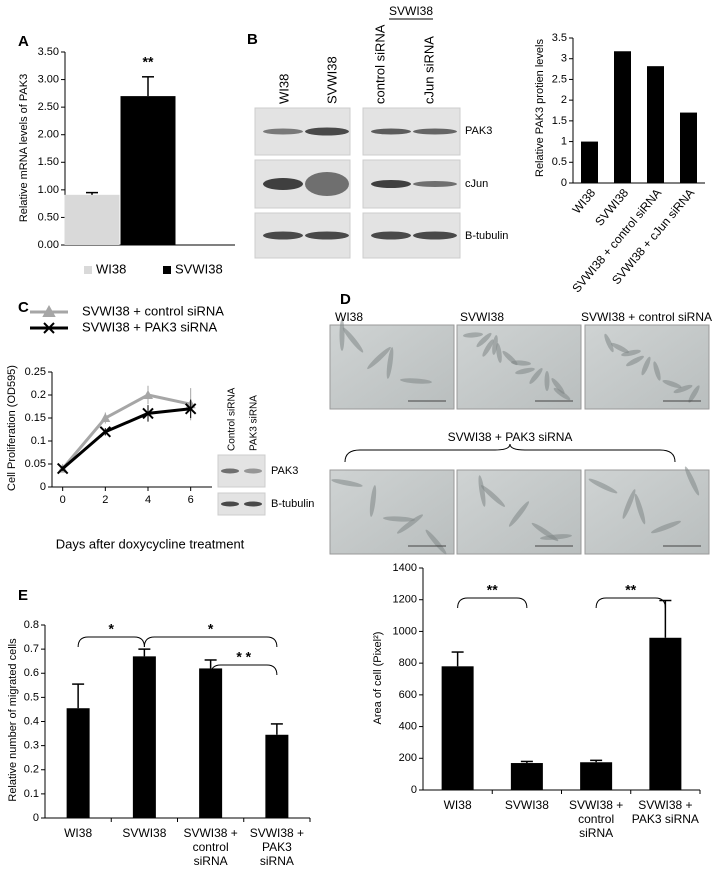  I want to click on x-tick-label: SVWI38 + control siRNA, so click(210, 847).